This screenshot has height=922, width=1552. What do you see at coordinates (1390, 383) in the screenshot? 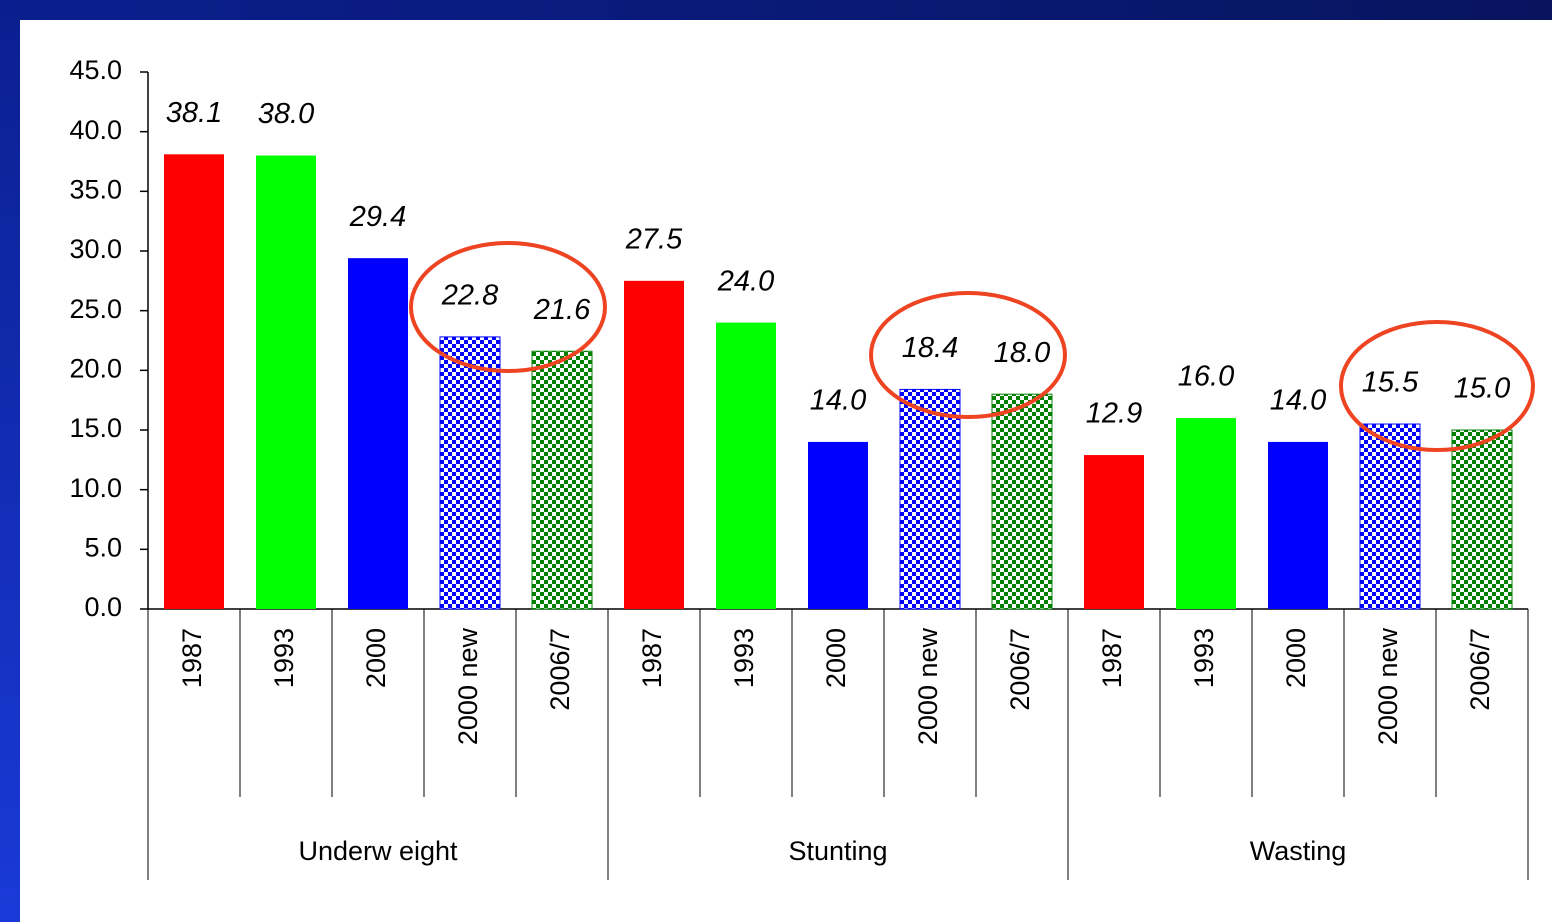
I see `value-label: 15.5` at bounding box center [1390, 383].